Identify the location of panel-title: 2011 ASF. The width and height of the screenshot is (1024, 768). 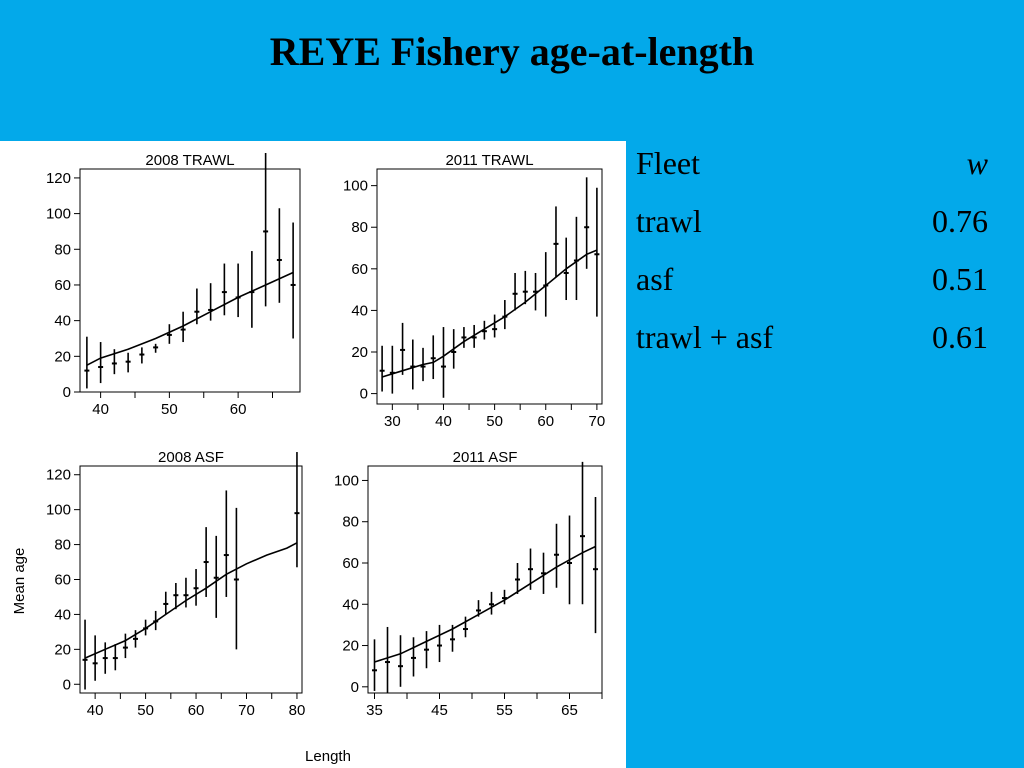
(485, 457).